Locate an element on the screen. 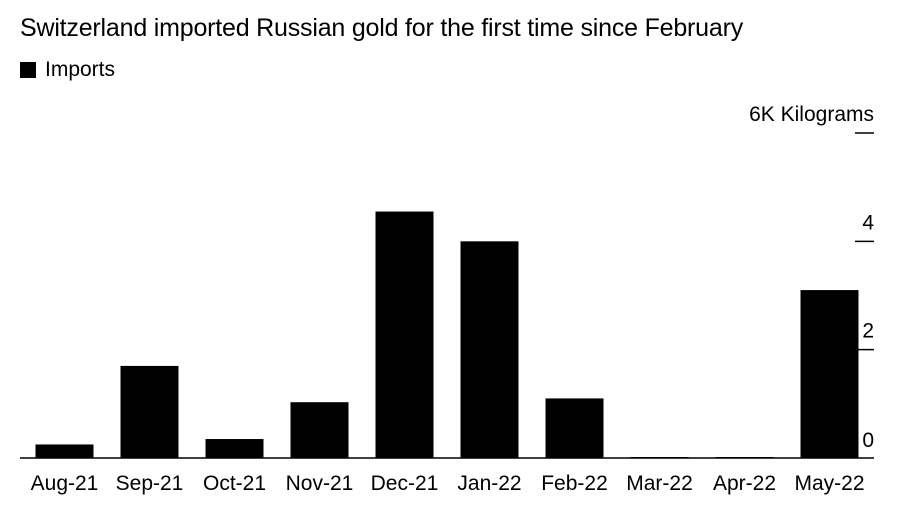 This screenshot has width=900, height=510. x-tick-label: Nov-21 is located at coordinates (320, 483).